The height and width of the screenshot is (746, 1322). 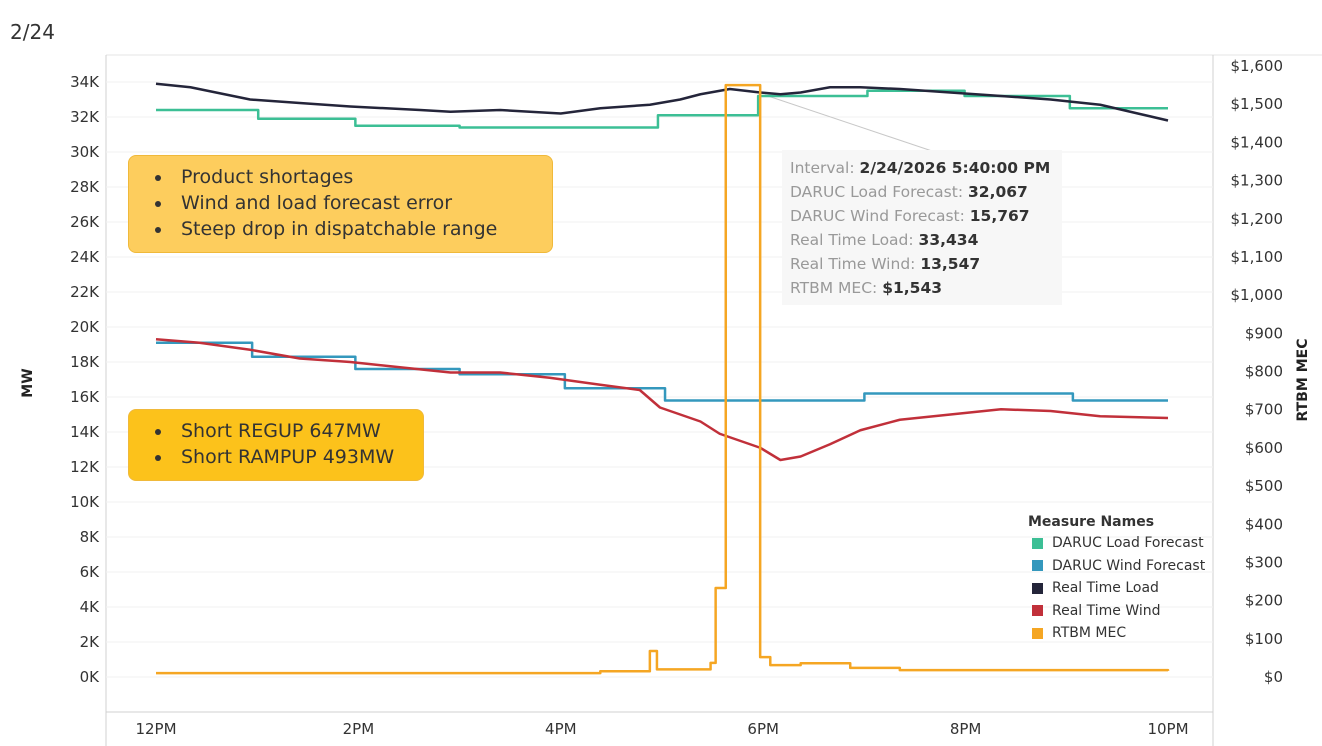 I want to click on legend-item: DARUC Wind Forecast, so click(x=1116, y=566).